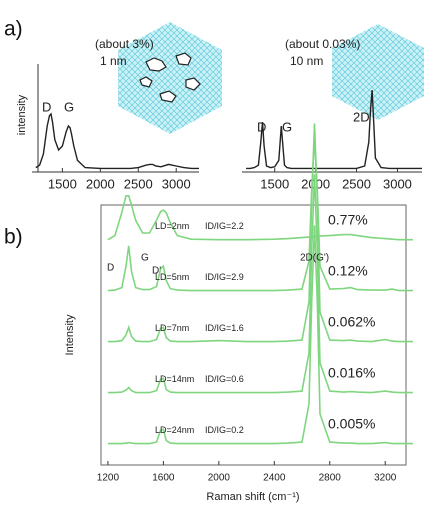  What do you see at coordinates (13, 237) in the screenshot?
I see `panel-label: b)` at bounding box center [13, 237].